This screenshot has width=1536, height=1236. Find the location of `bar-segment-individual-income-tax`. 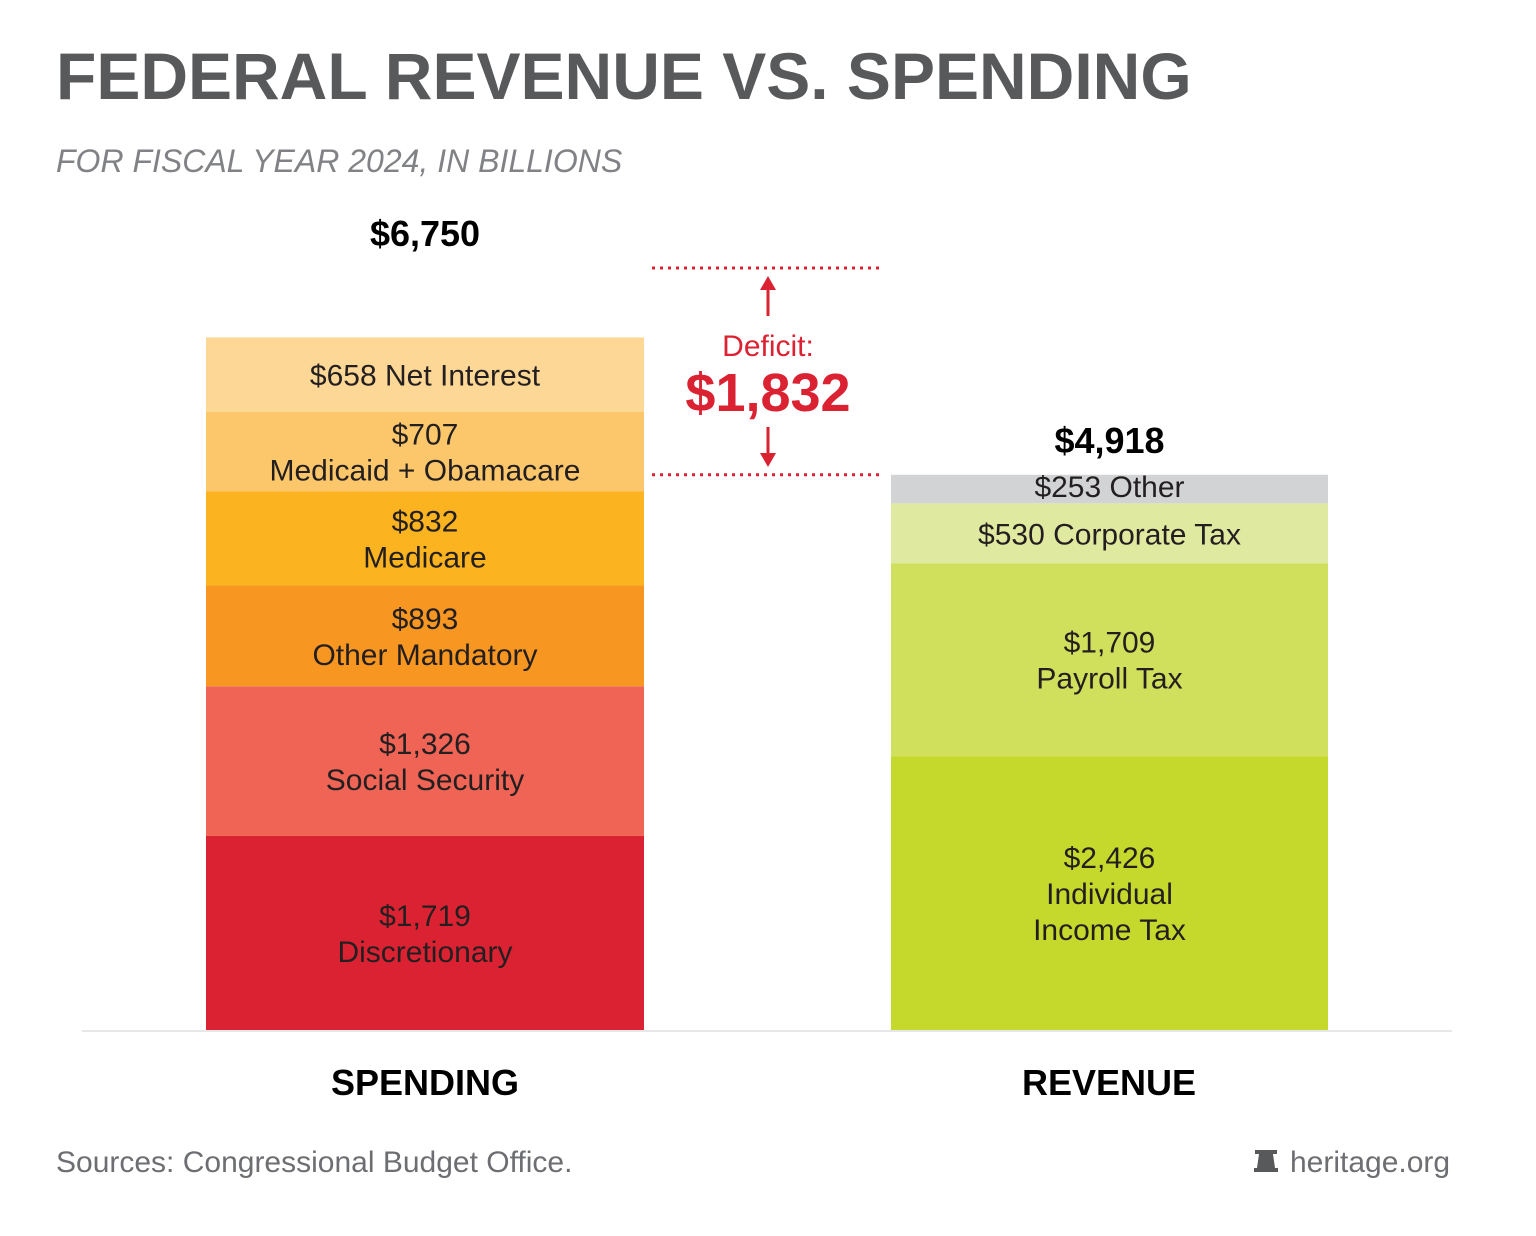

bar-segment-individual-income-tax is located at coordinates (1109, 893).